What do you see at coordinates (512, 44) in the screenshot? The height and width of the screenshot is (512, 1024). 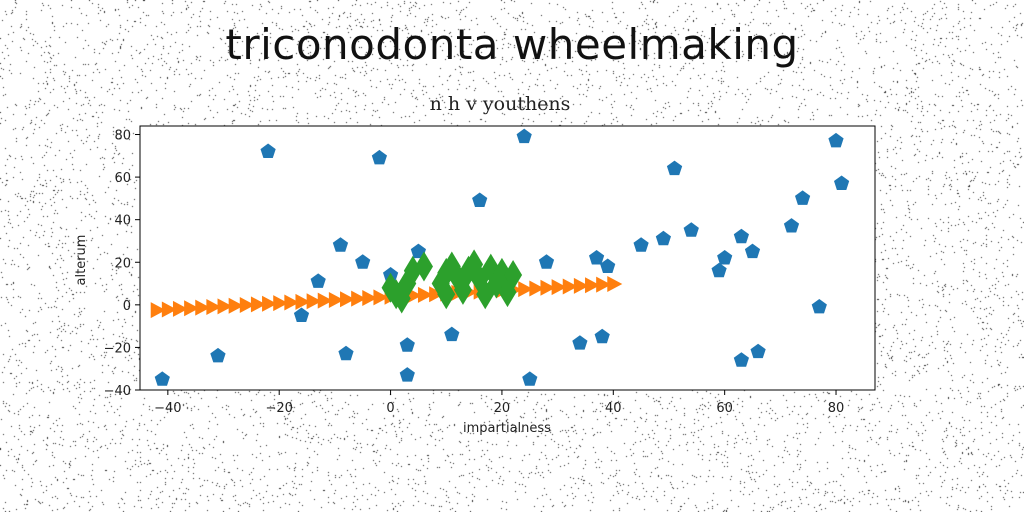 I see `figure-title: triconodonta wheelmaking` at bounding box center [512, 44].